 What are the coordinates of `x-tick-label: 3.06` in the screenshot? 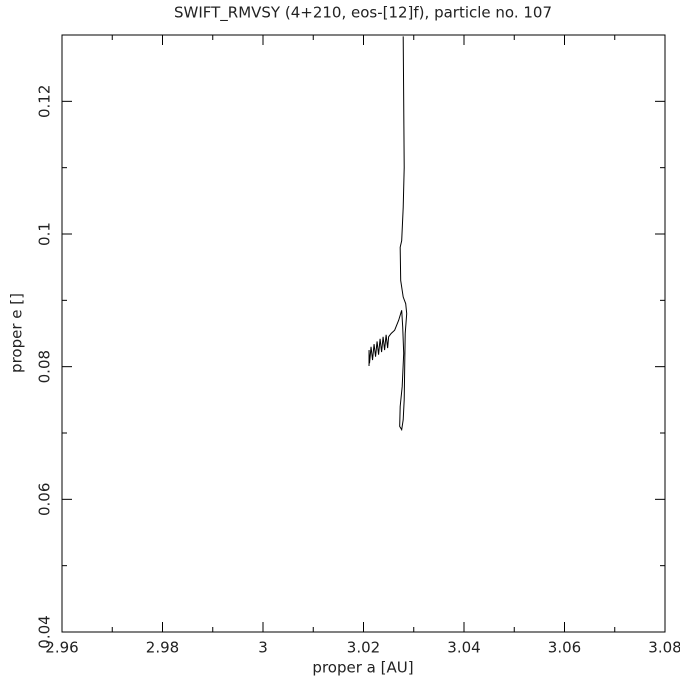 It's located at (564, 648).